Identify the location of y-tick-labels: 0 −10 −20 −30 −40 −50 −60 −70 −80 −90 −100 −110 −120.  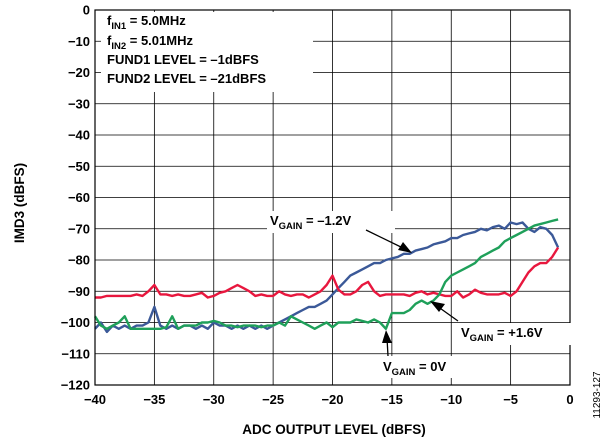
(75, 198).